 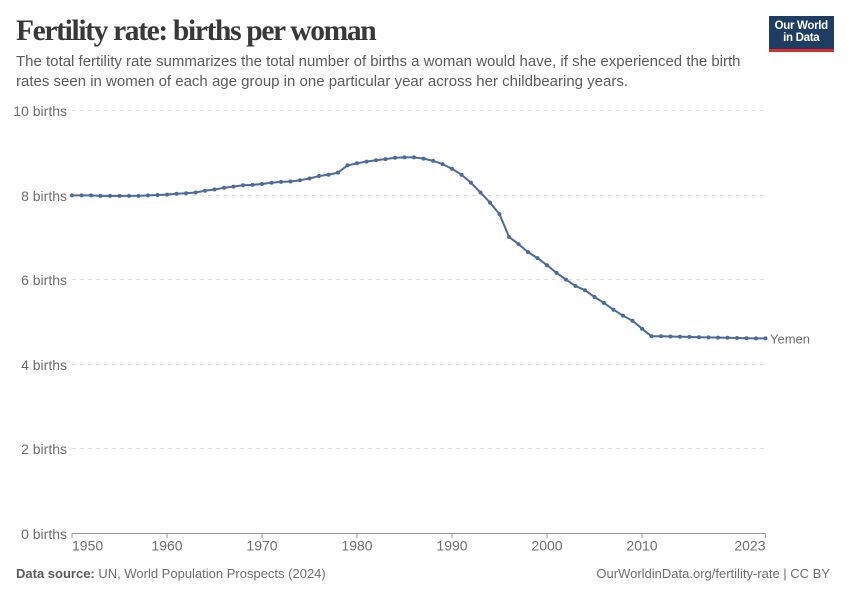 What do you see at coordinates (44, 365) in the screenshot?
I see `svg-text: 4 births` at bounding box center [44, 365].